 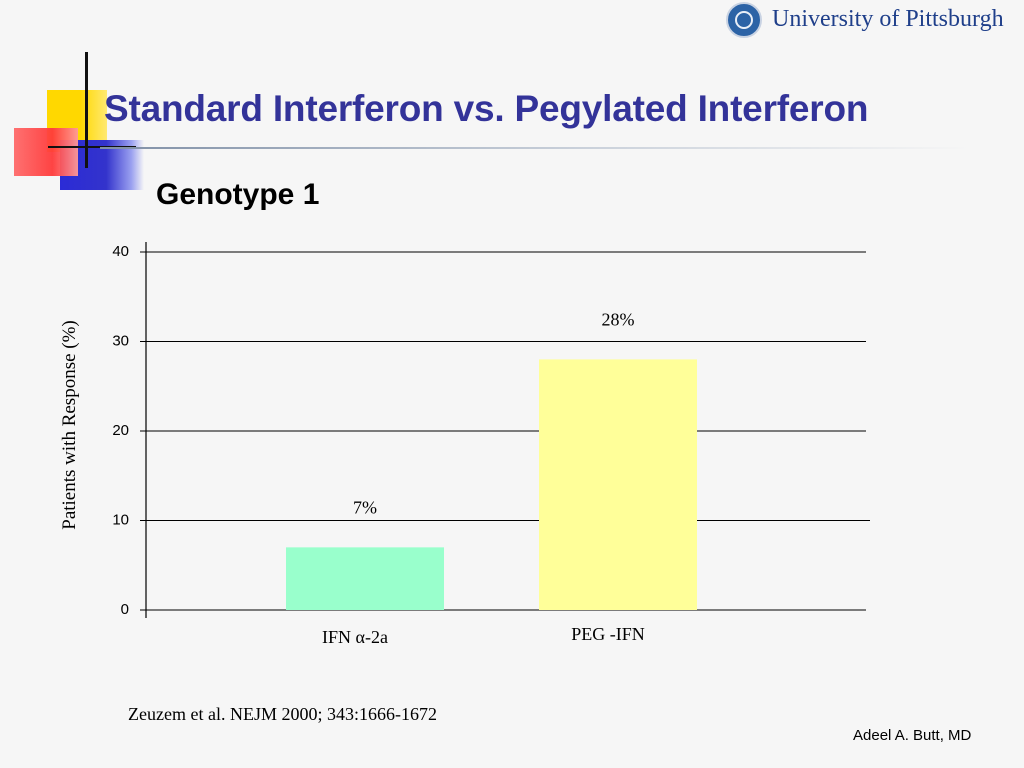 What do you see at coordinates (120, 430) in the screenshot?
I see `y-tick-label: 20` at bounding box center [120, 430].